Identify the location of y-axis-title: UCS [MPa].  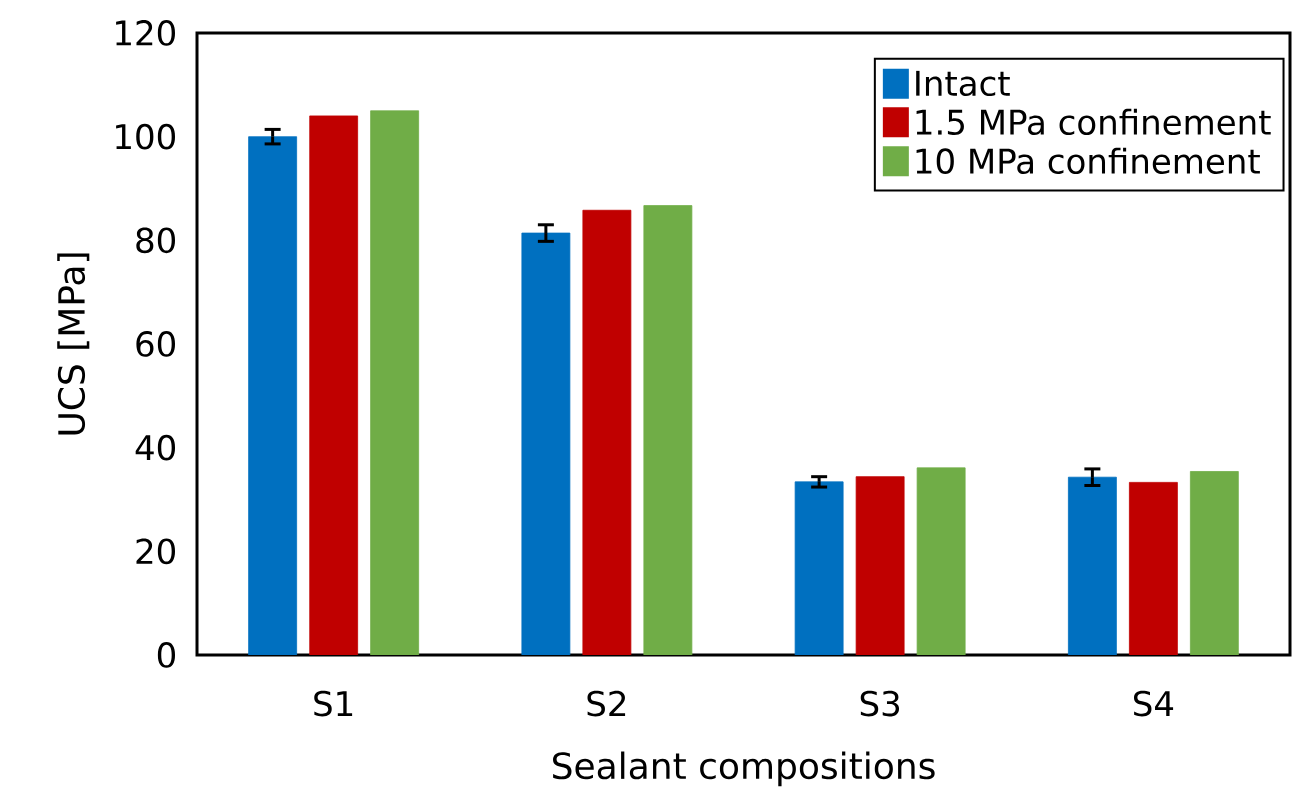
(73, 344).